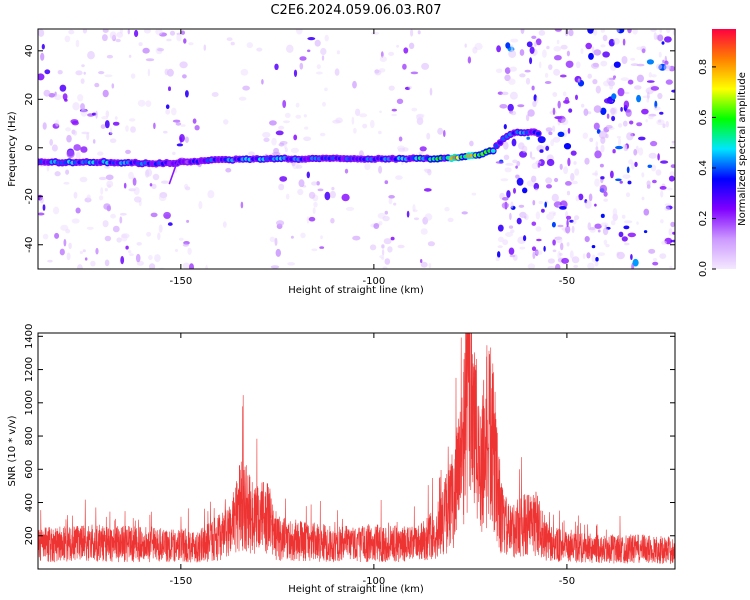 The height and width of the screenshot is (600, 750). Describe the element at coordinates (703, 168) in the screenshot. I see `colorbar-tick-label: 0.4` at that location.